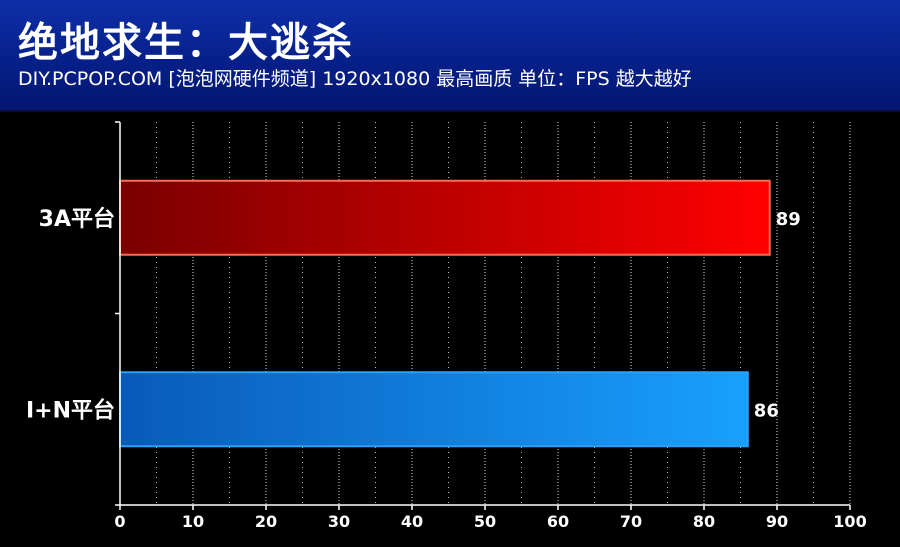 Image resolution: width=900 pixels, height=547 pixels. Describe the element at coordinates (70, 410) in the screenshot. I see `category-label: I+N平台` at that location.